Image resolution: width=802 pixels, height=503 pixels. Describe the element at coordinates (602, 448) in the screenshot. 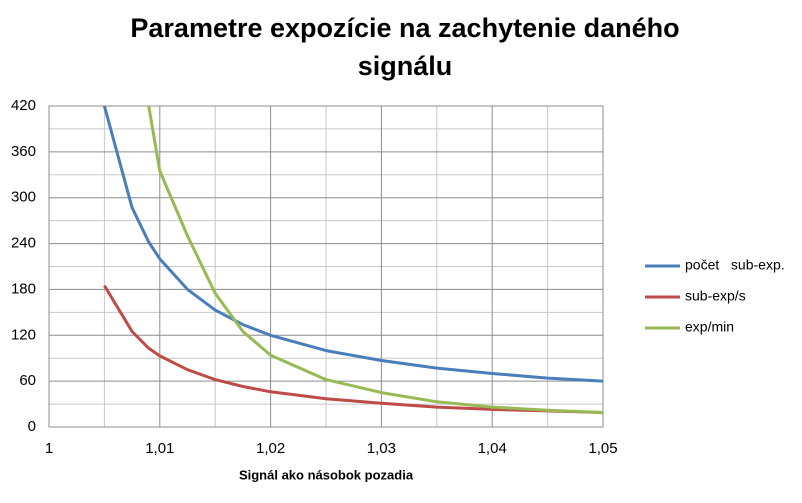

I see `x-tick-label: 1,05` at that location.